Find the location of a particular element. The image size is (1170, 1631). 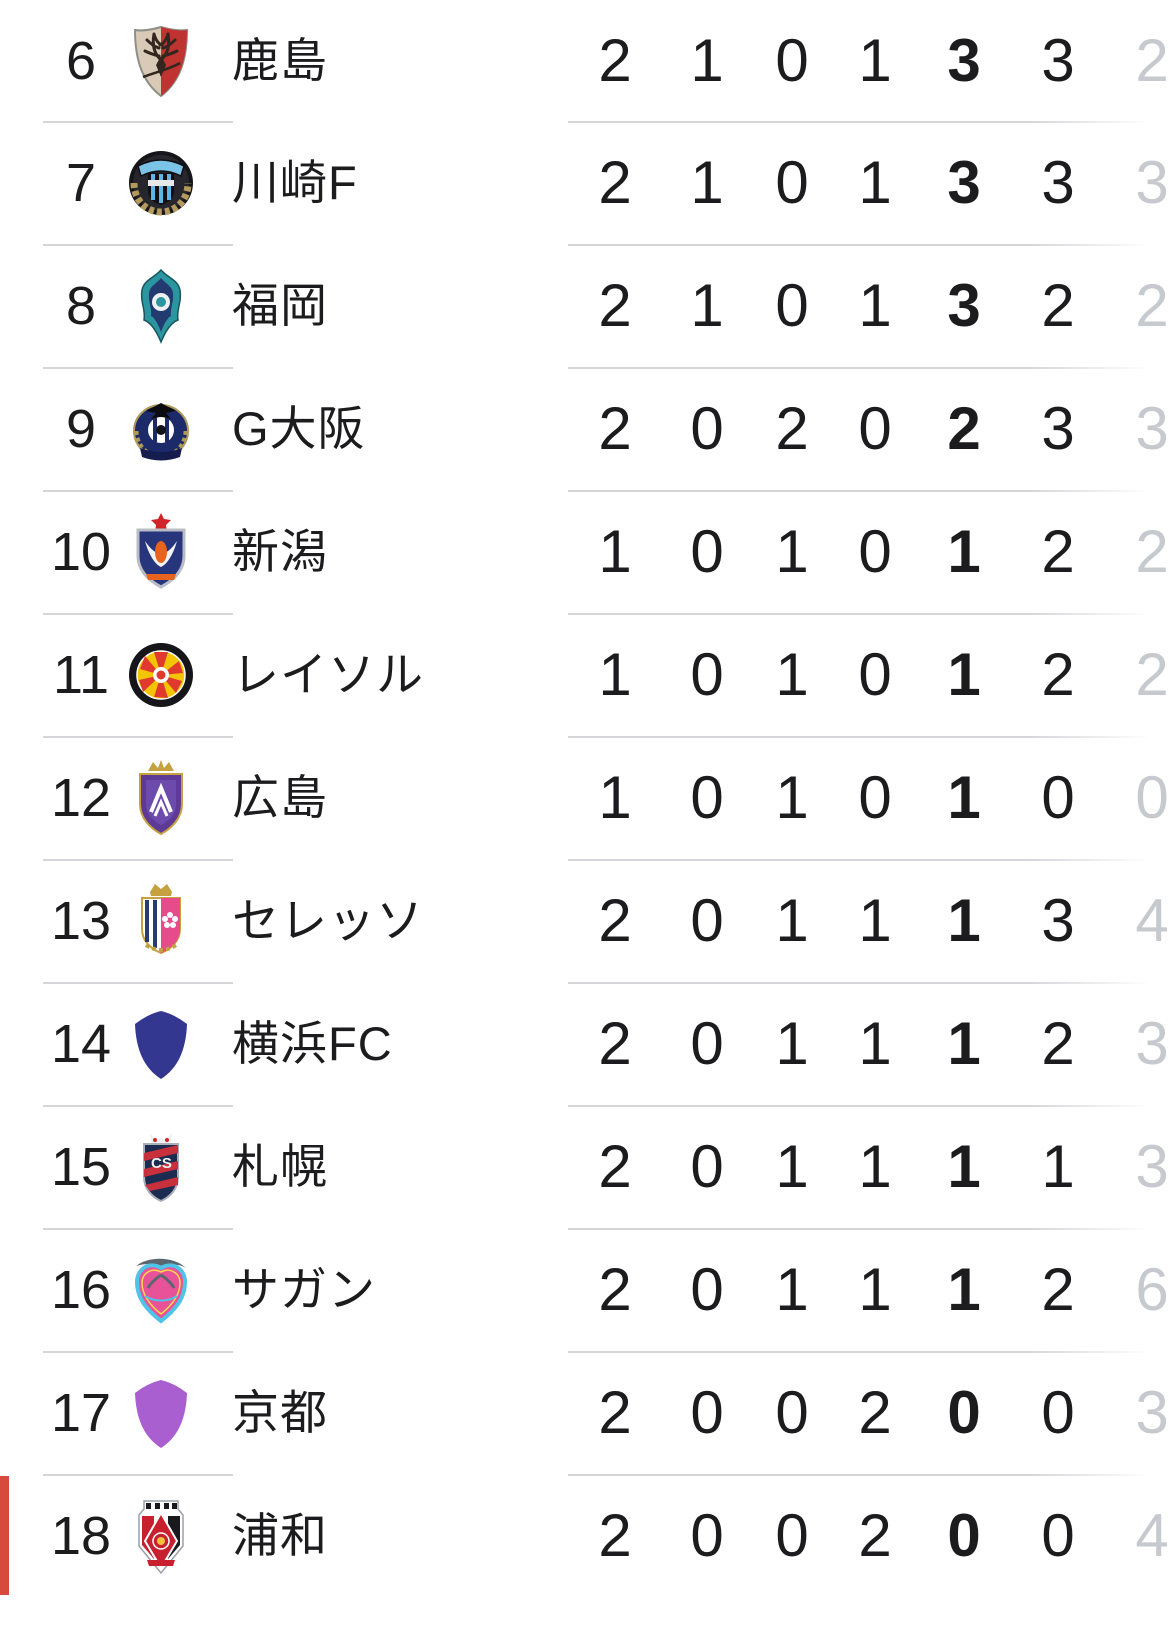

kawasaki-frontale-crest is located at coordinates (161, 183).